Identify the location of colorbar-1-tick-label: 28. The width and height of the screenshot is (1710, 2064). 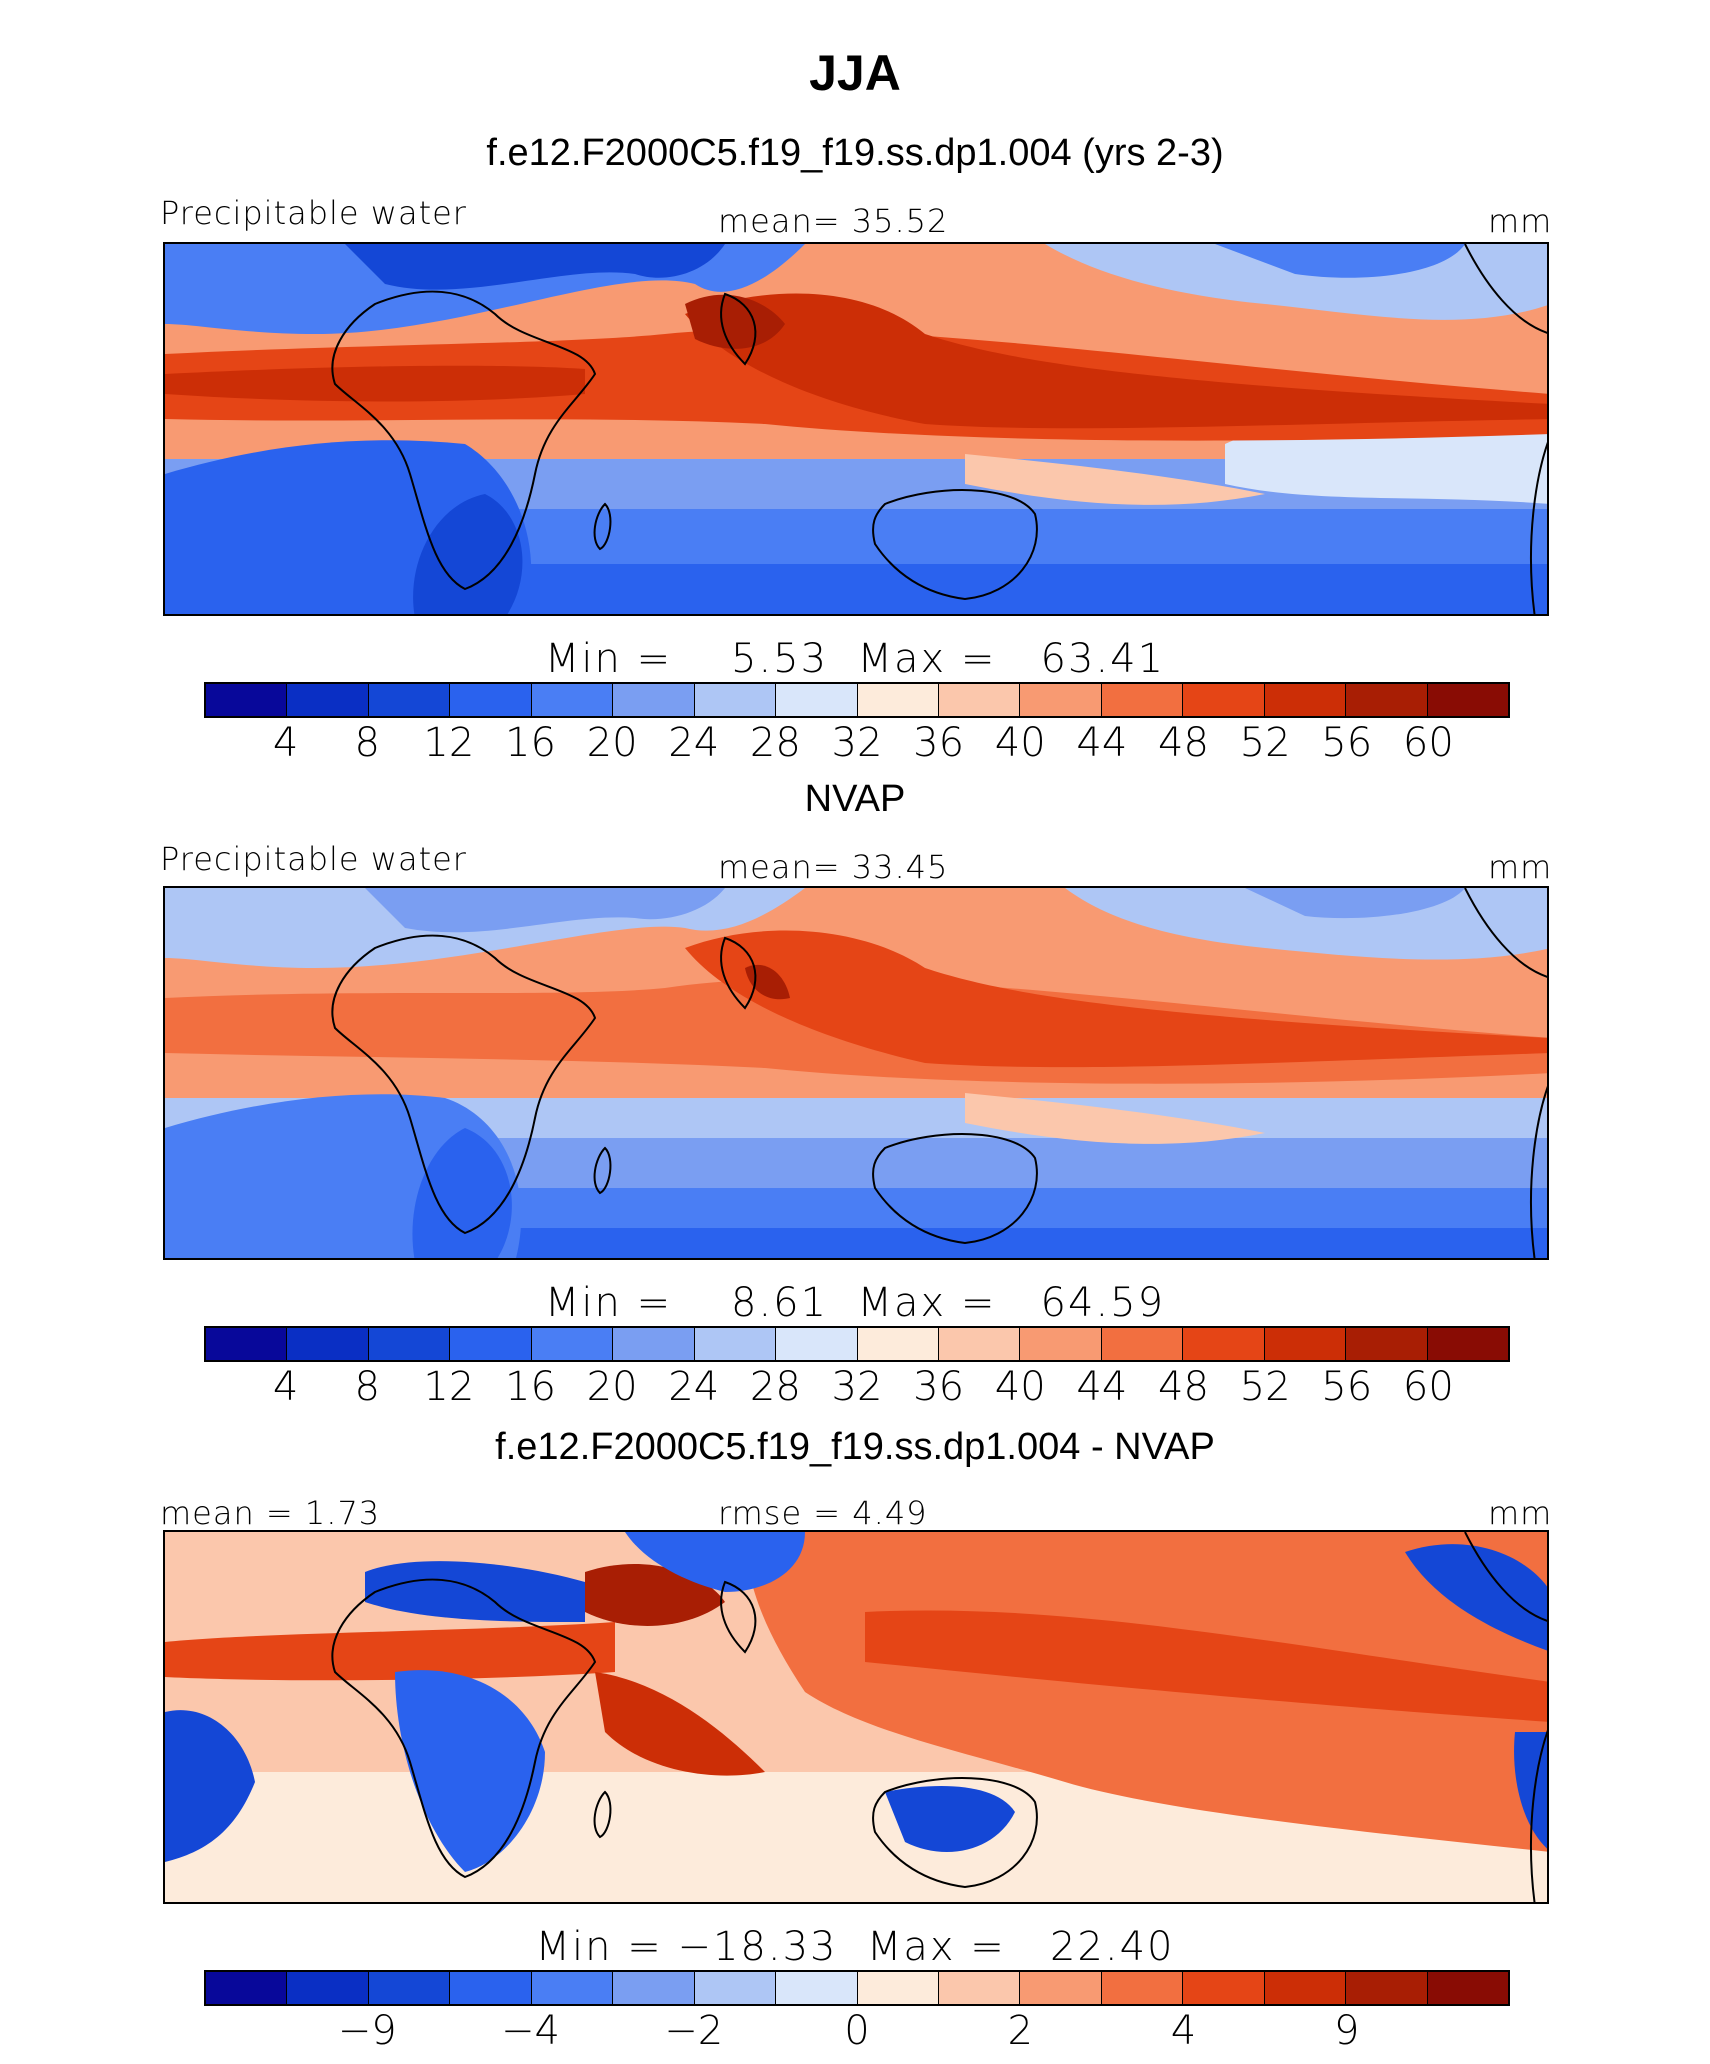
(775, 743).